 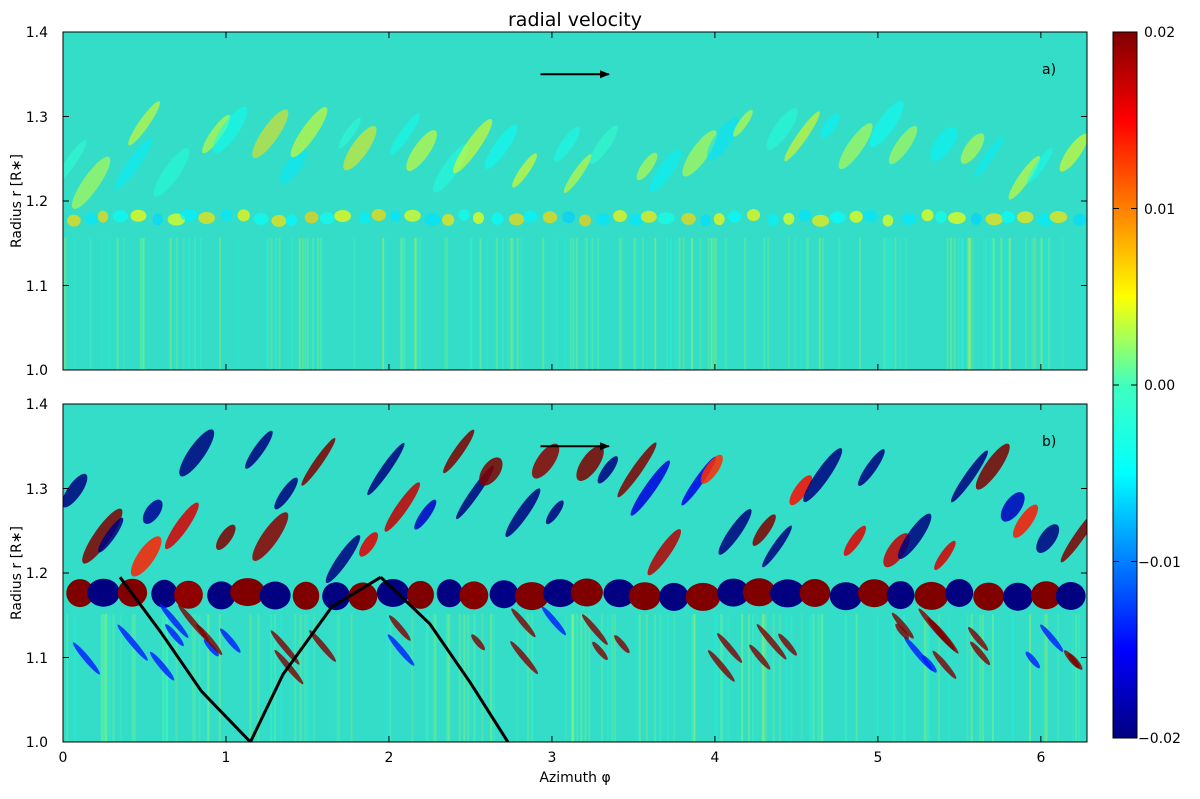 What do you see at coordinates (1159, 33) in the screenshot?
I see `colorbar-tick-label: 0.02` at bounding box center [1159, 33].